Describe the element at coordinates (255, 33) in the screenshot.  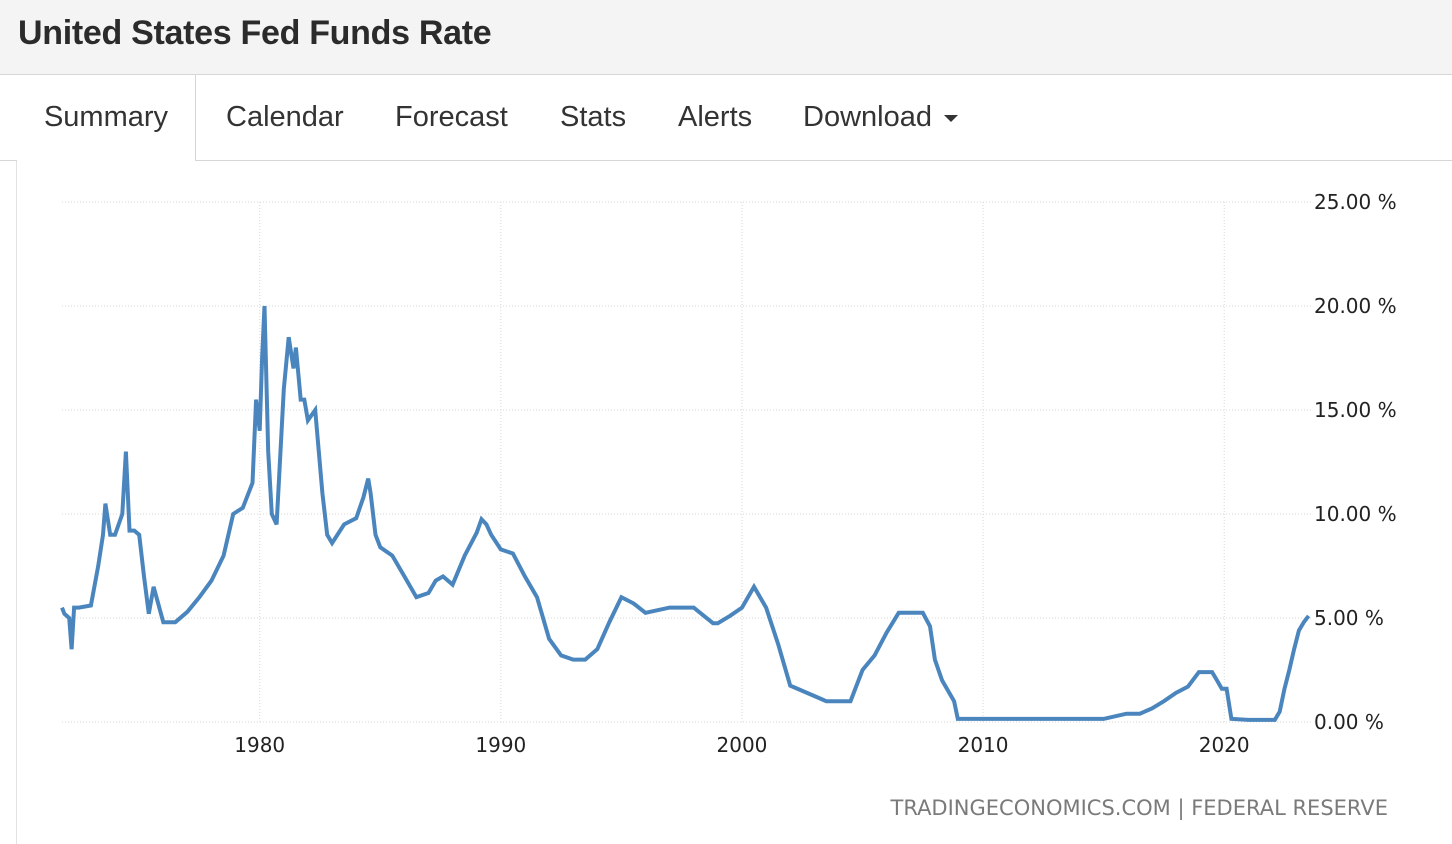
I see `page-title: United States Fed Funds Rate` at that location.